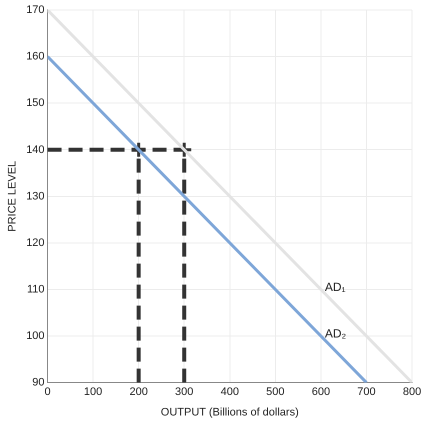 Image resolution: width=428 pixels, height=425 pixels. Describe the element at coordinates (35, 10) in the screenshot. I see `y-tick-label: 170` at that location.